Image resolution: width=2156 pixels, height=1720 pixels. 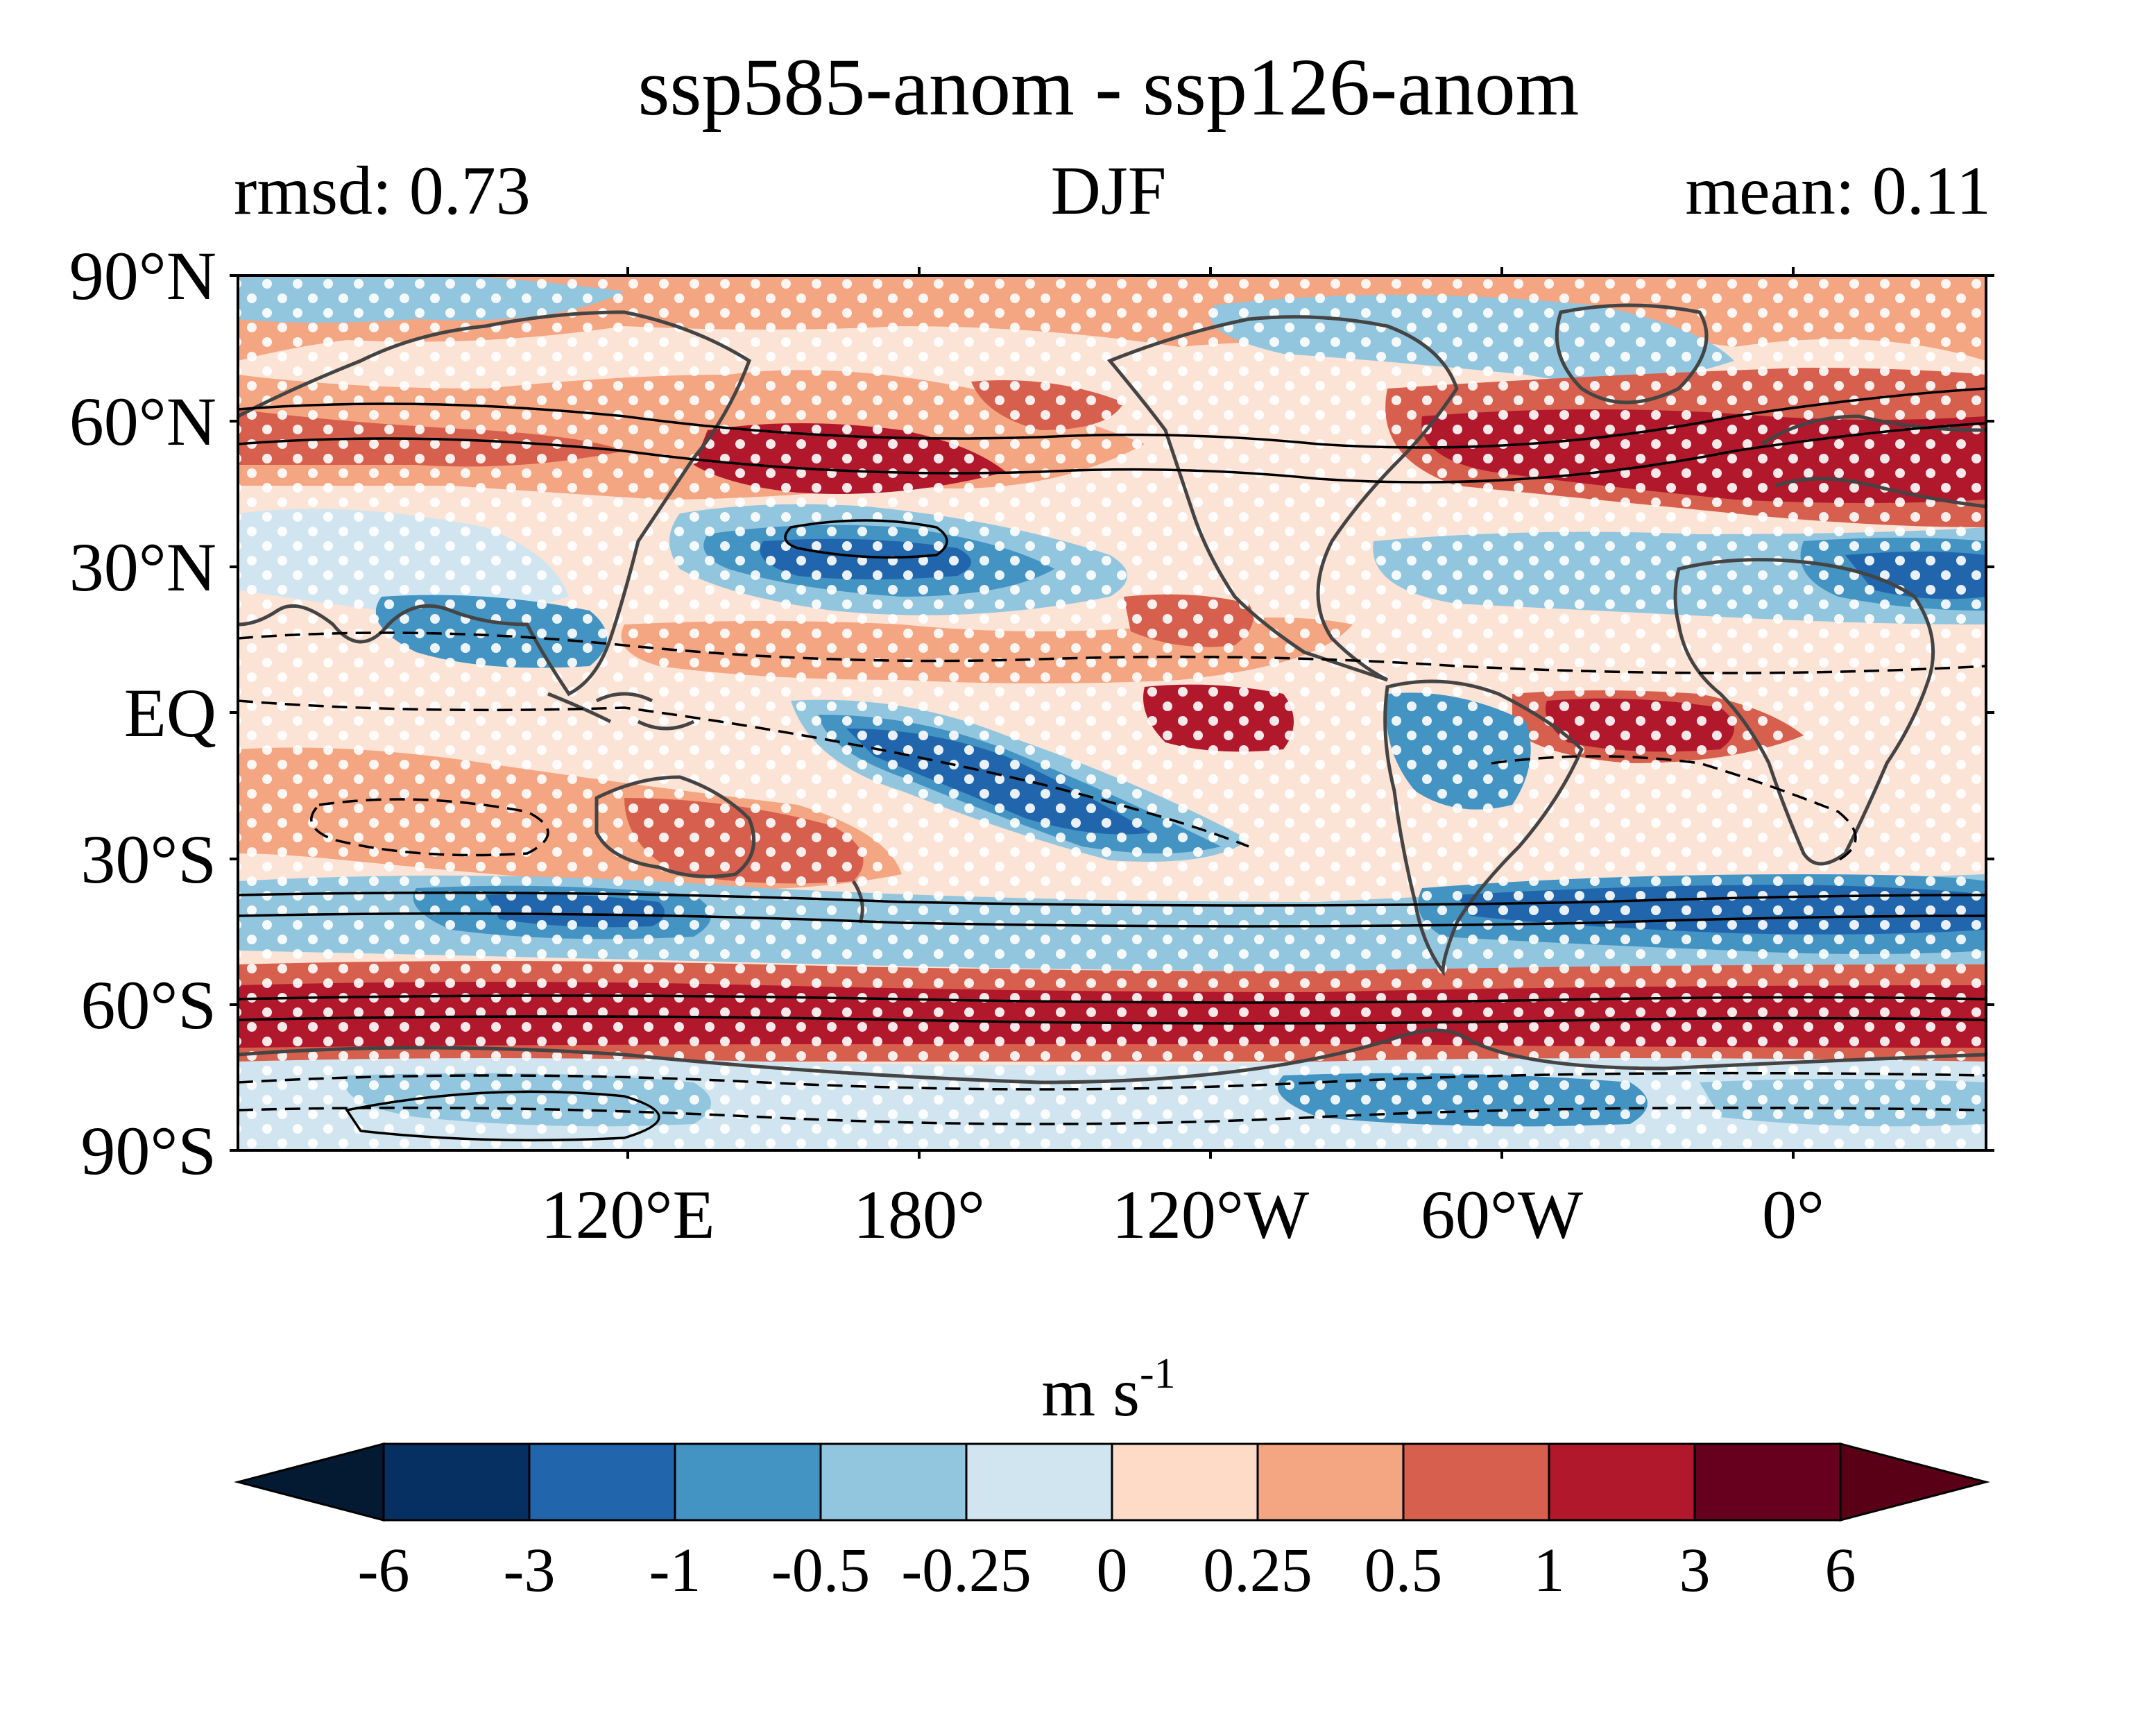 I want to click on lon-tick-labels: 120°E 180° 120°W 60°W 0°, so click(x=1182, y=1214).